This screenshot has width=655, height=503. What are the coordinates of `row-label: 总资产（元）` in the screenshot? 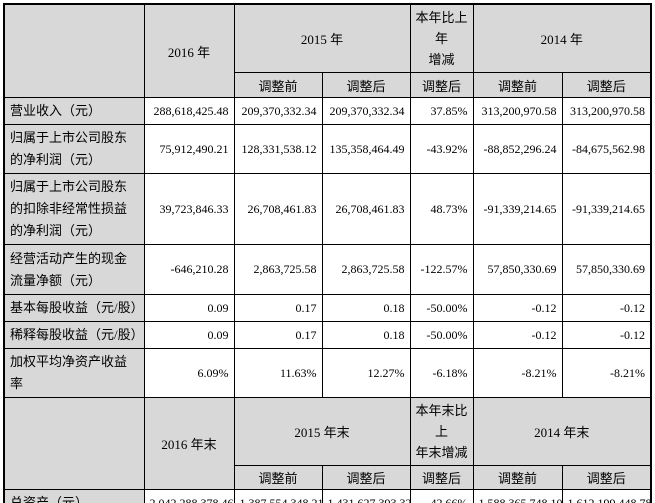 It's located at (74, 496).